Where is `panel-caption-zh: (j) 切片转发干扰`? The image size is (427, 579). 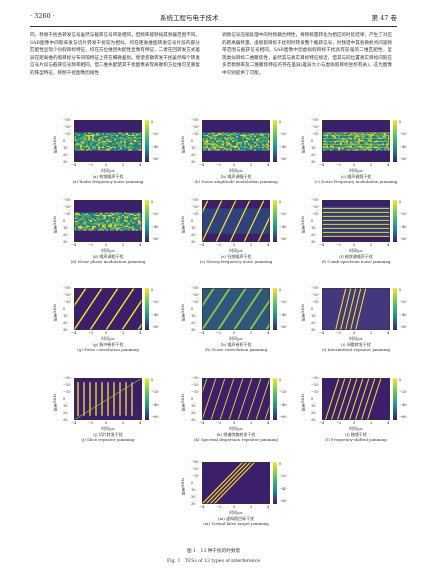 panel-caption-zh: (j) 切片转发干扰 is located at coordinates (108, 434).